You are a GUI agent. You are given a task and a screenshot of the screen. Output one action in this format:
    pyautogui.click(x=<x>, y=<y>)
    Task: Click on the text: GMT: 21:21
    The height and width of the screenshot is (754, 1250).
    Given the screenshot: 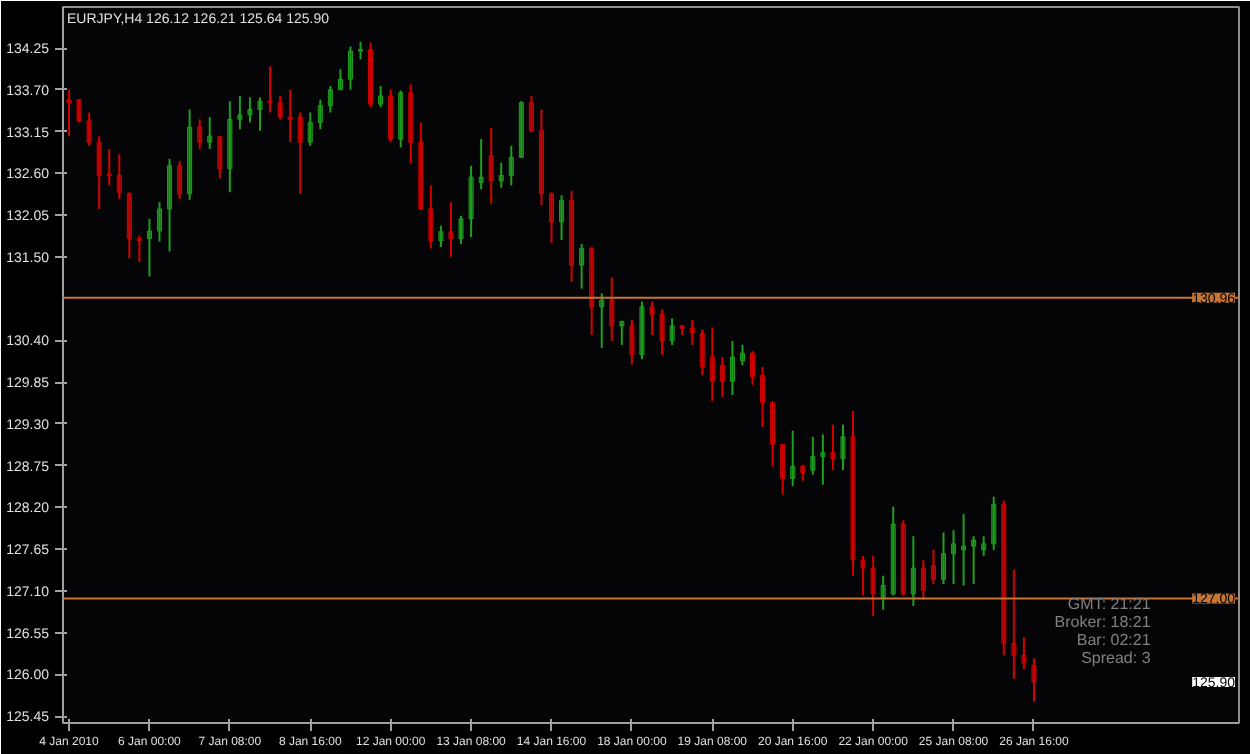 What is the action you would take?
    pyautogui.click(x=1109, y=604)
    